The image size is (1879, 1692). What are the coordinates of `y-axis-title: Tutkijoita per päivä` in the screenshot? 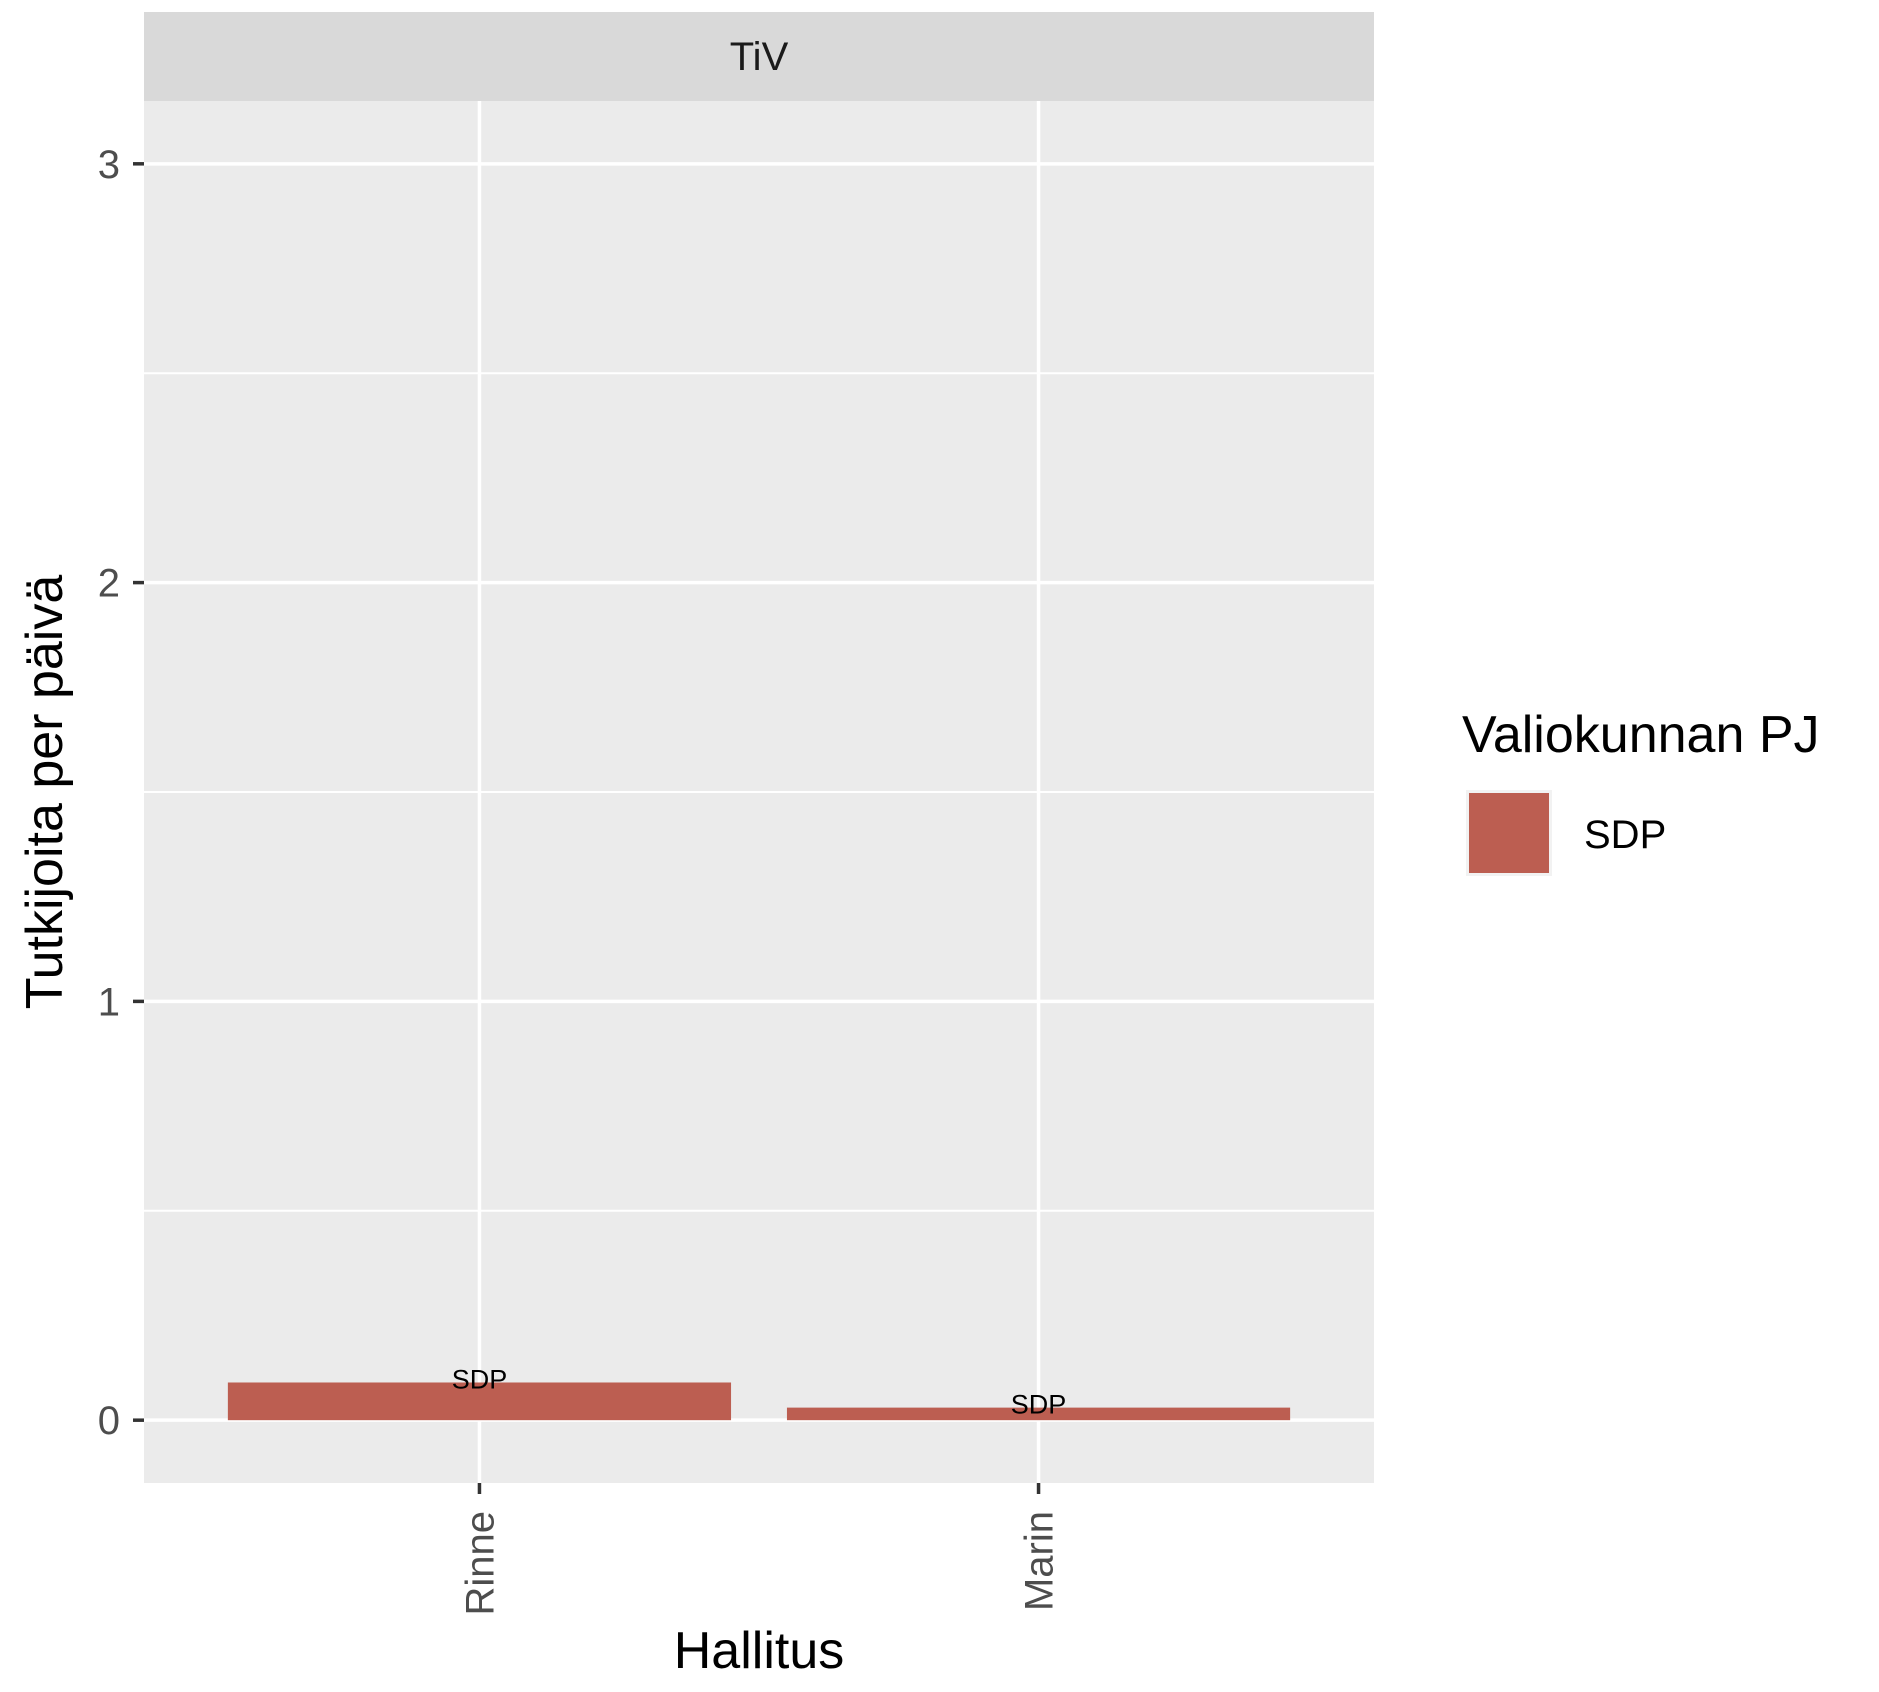 It's located at (45, 792).